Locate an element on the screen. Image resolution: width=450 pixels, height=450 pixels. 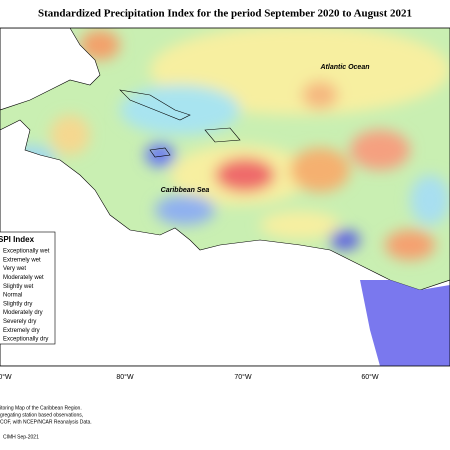
cuba is located at coordinates (155, 105).